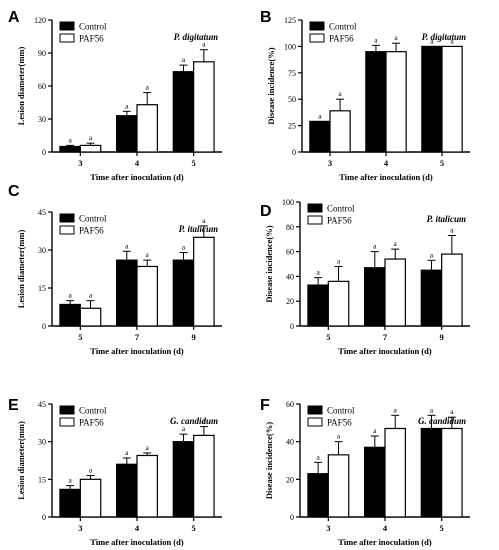  I want to click on y-tick-label: 25, so click(292, 126).